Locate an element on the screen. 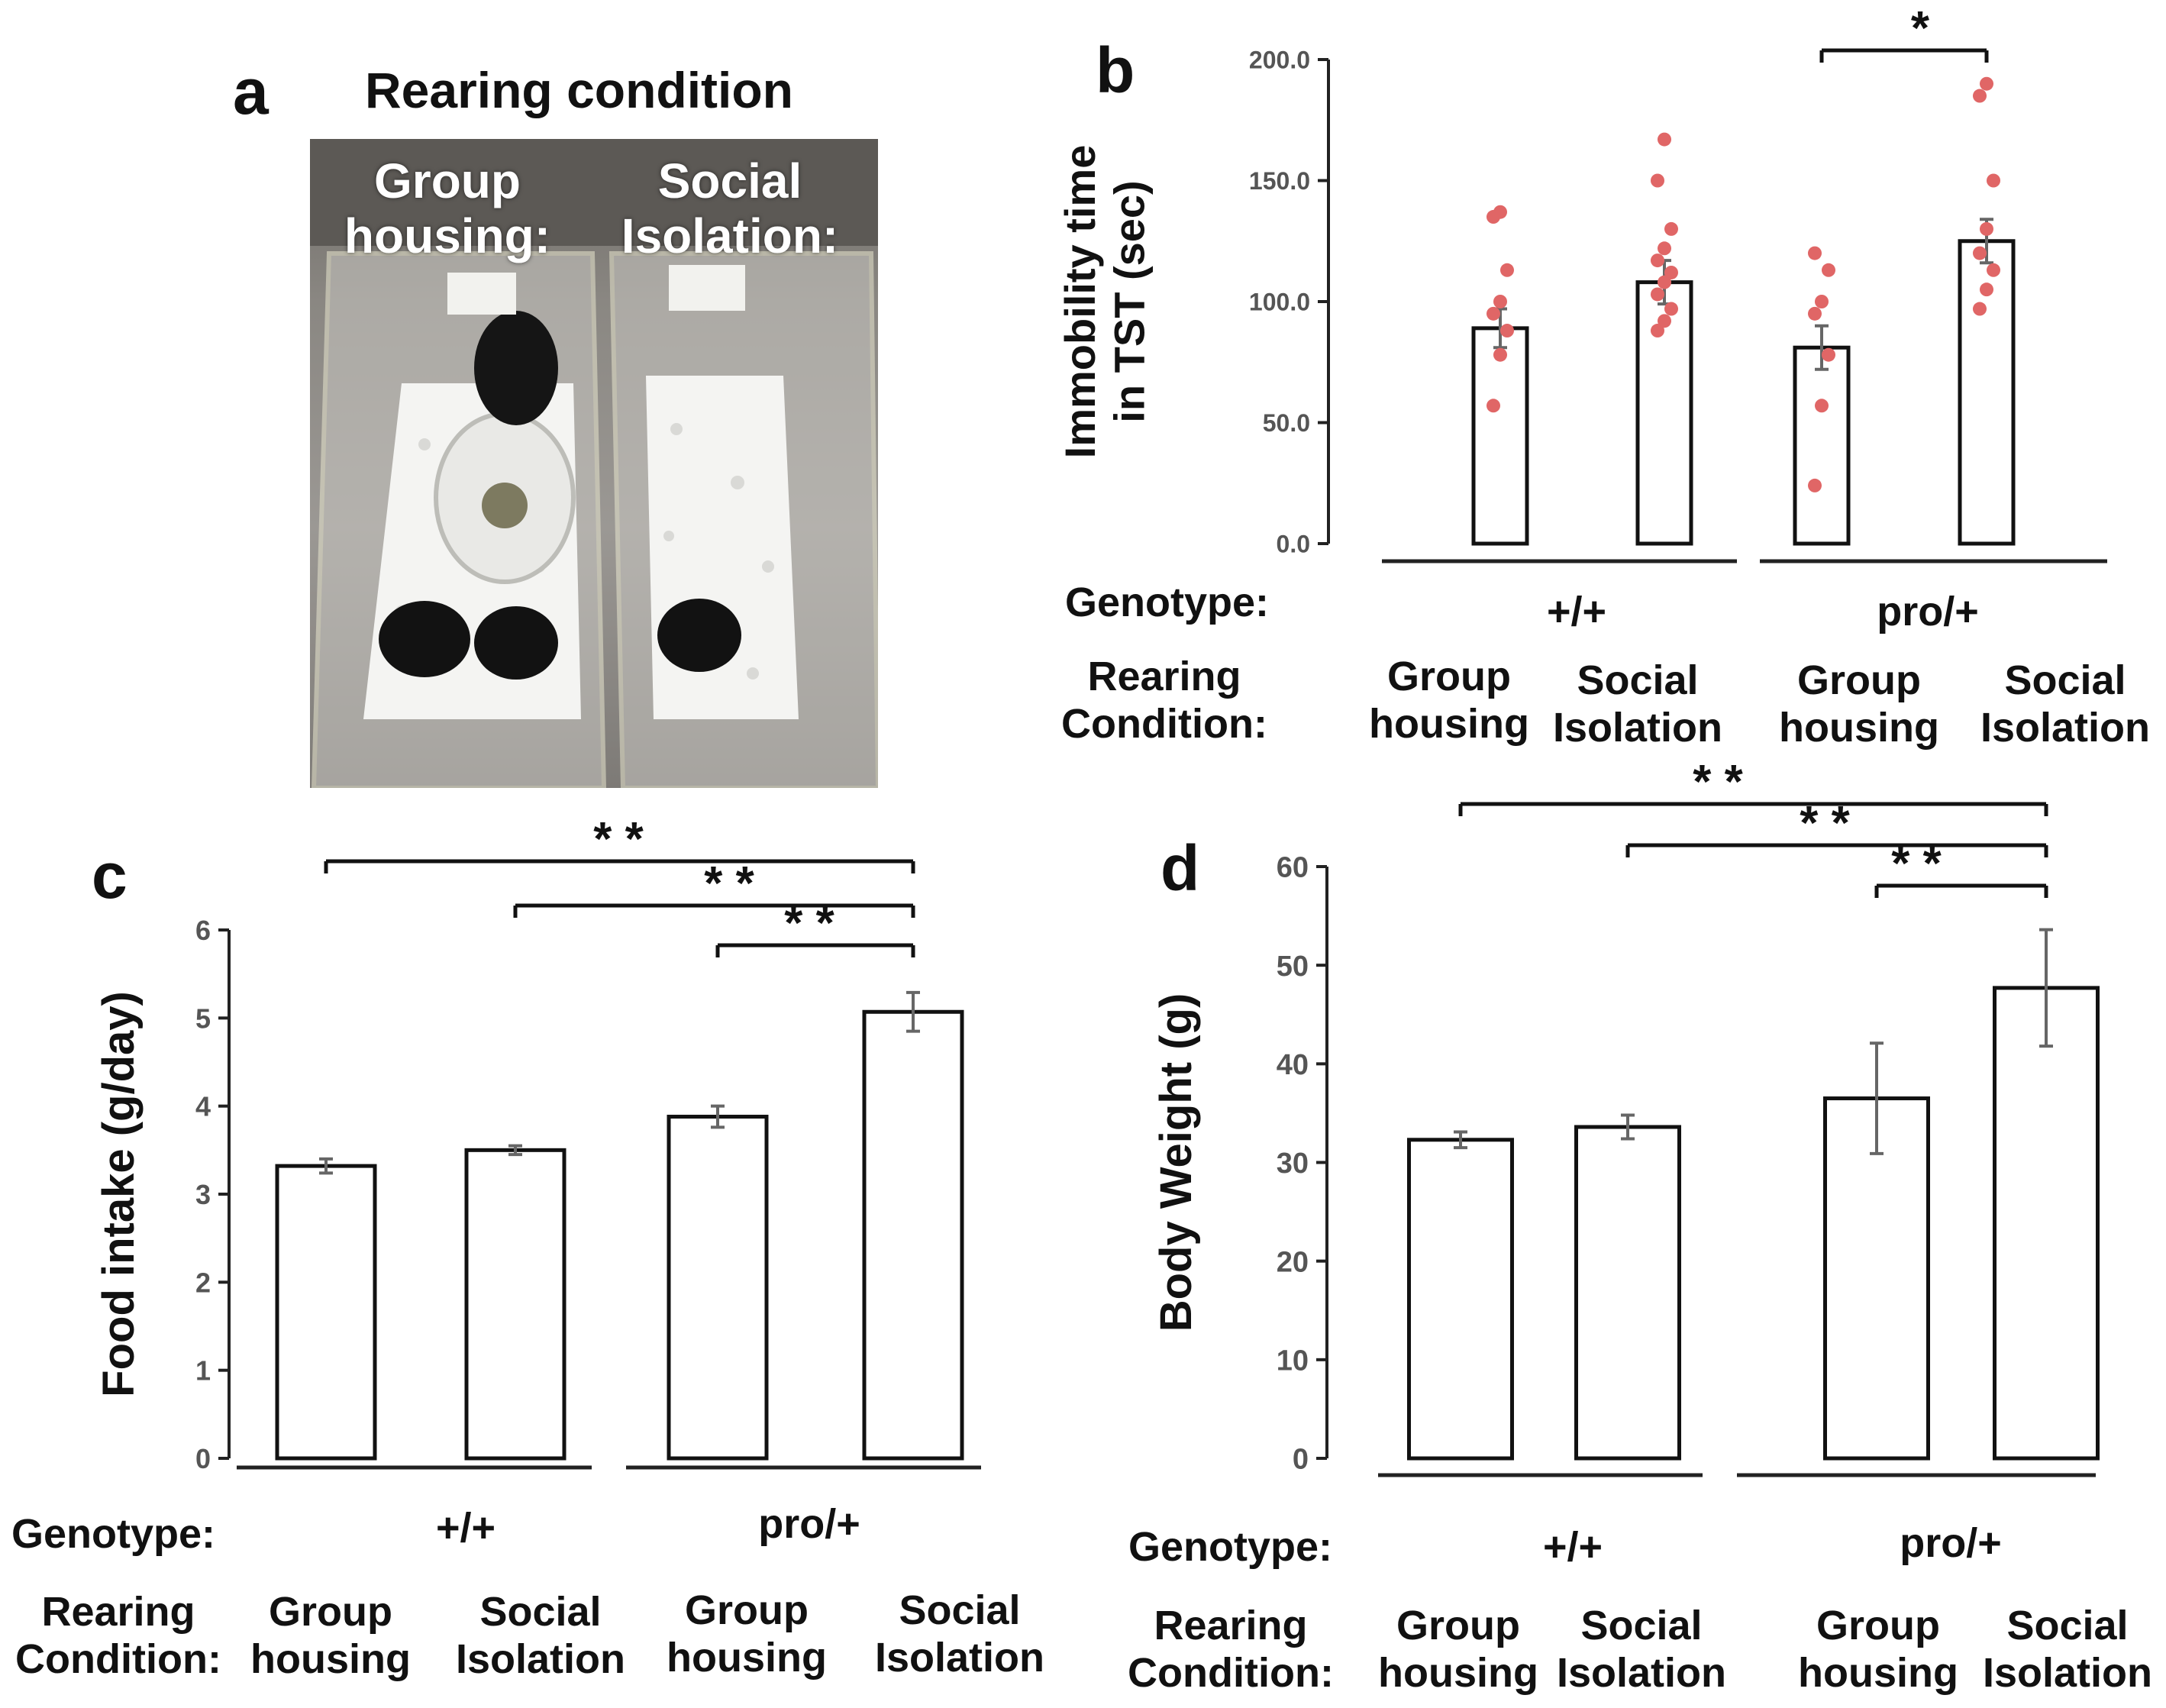 The image size is (2166, 1708). b-y-tick-label: 50.0 is located at coordinates (1286, 423).